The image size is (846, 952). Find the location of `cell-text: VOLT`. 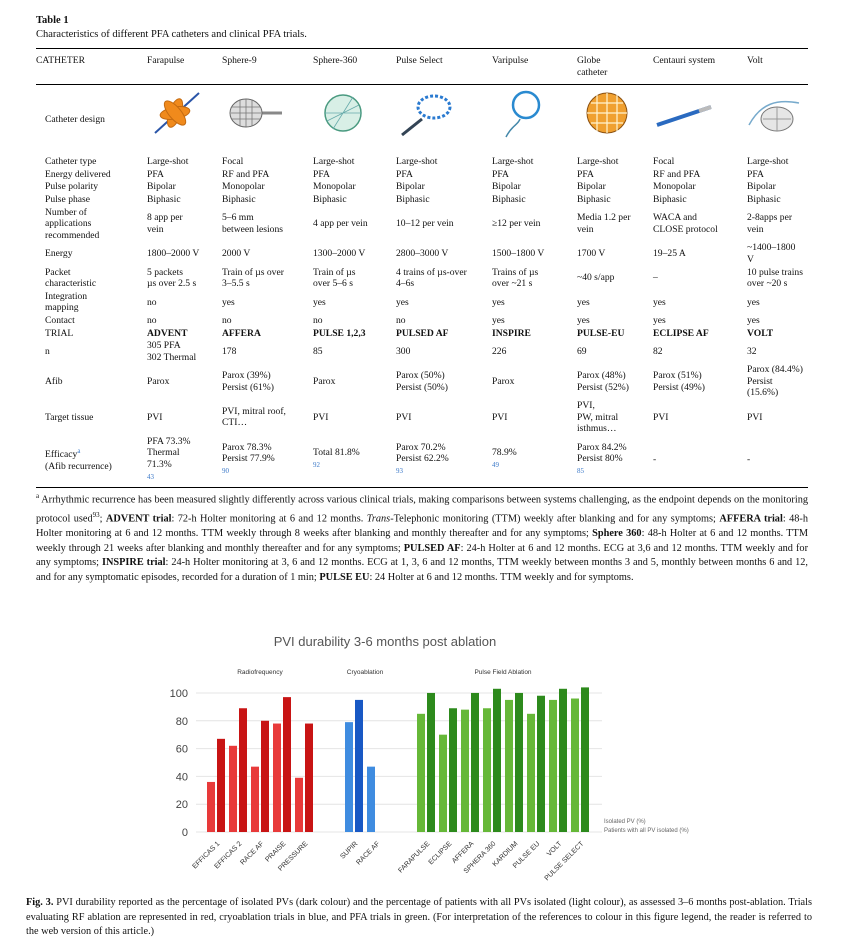

cell-text: VOLT is located at coordinates (760, 333).